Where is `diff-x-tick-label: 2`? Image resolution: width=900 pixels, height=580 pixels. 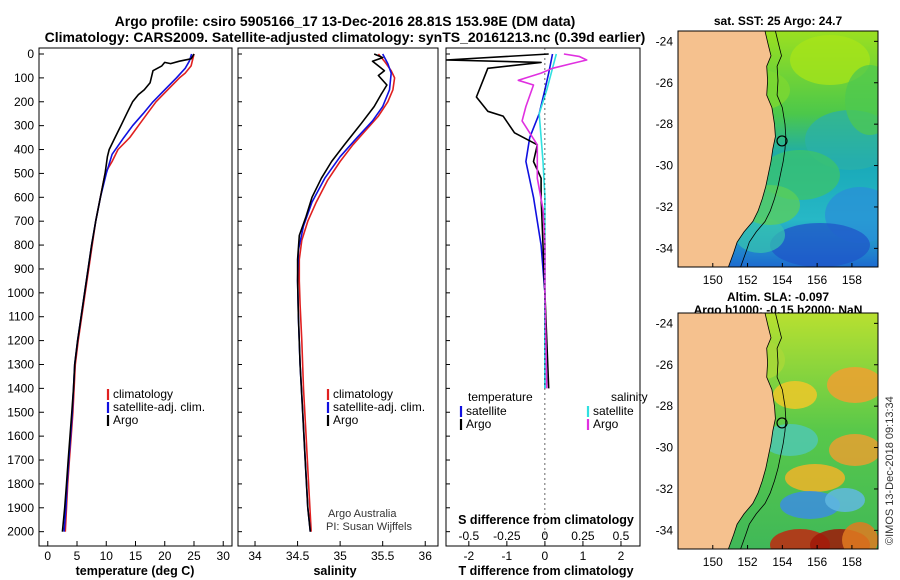
diff-x-tick-label: 2 is located at coordinates (621, 556).